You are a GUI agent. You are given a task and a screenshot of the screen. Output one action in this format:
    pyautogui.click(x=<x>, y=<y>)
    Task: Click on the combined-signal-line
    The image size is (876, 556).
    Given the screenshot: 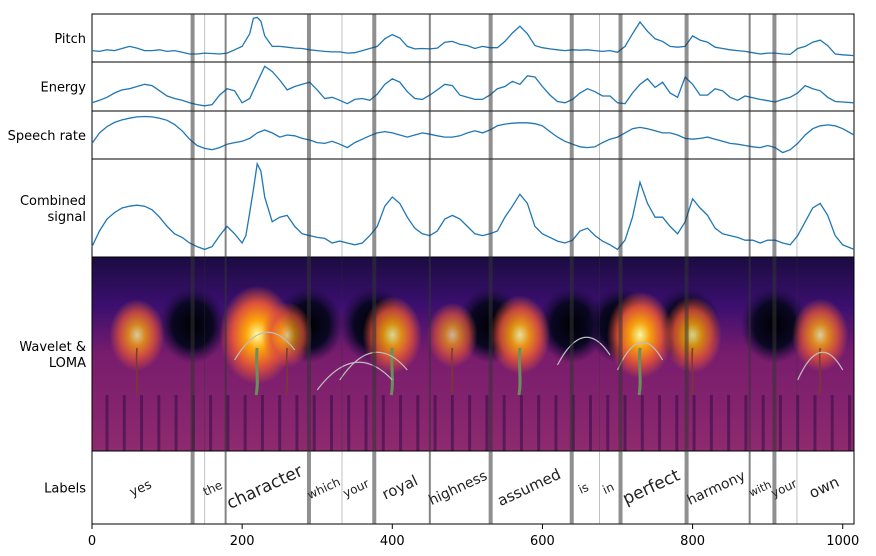 What is the action you would take?
    pyautogui.click(x=473, y=206)
    